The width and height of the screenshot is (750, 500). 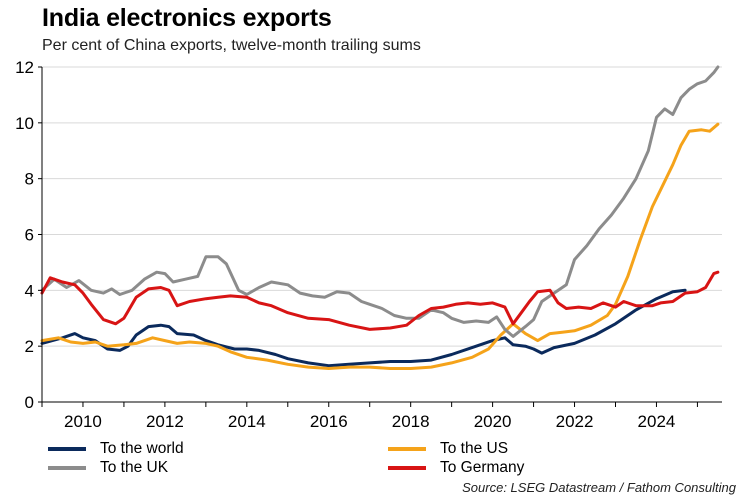 I want to click on legend-item-germany: To Germany, so click(x=456, y=468).